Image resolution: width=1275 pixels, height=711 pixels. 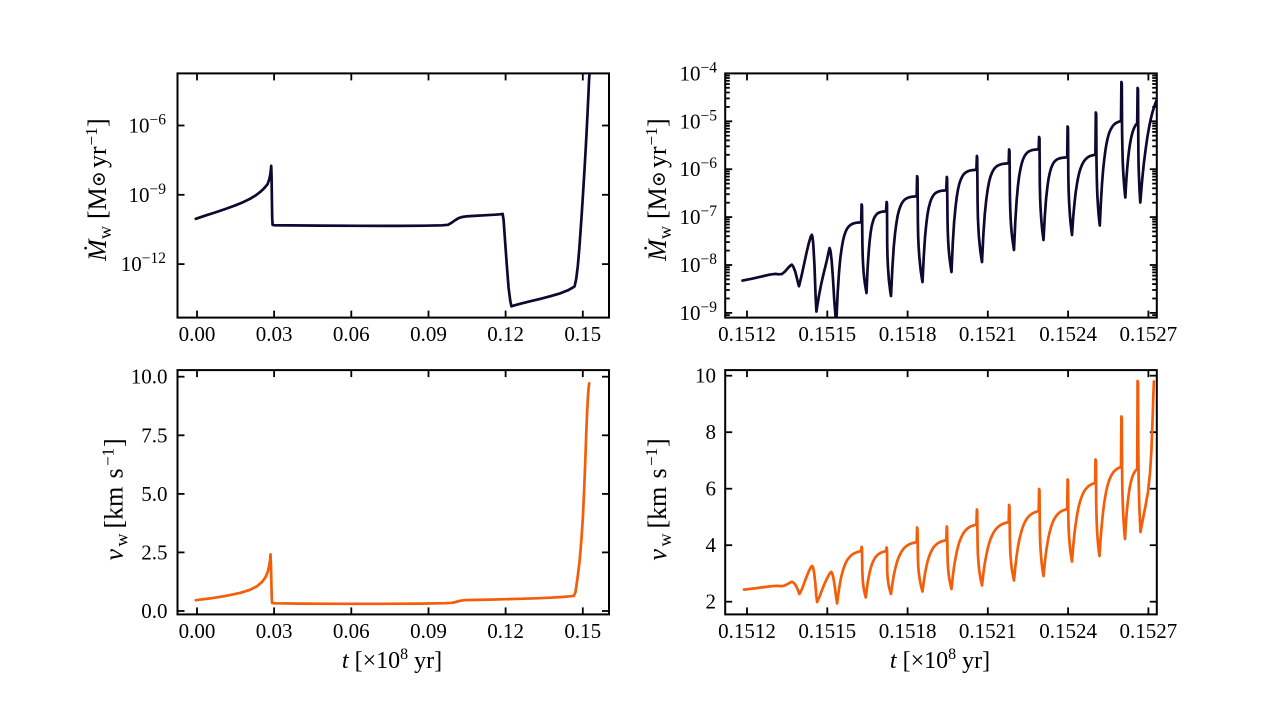 I want to click on svg-text: 5.0, so click(x=154, y=494).